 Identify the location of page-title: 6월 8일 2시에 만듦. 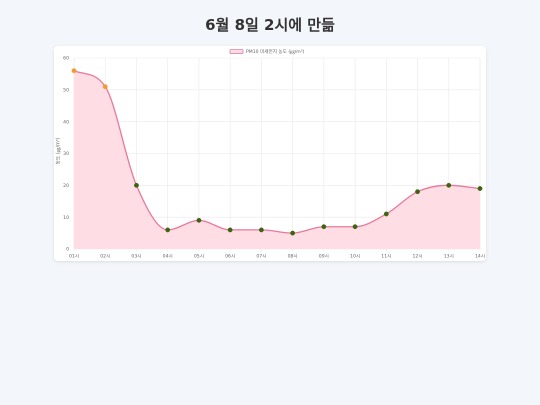
(270, 25).